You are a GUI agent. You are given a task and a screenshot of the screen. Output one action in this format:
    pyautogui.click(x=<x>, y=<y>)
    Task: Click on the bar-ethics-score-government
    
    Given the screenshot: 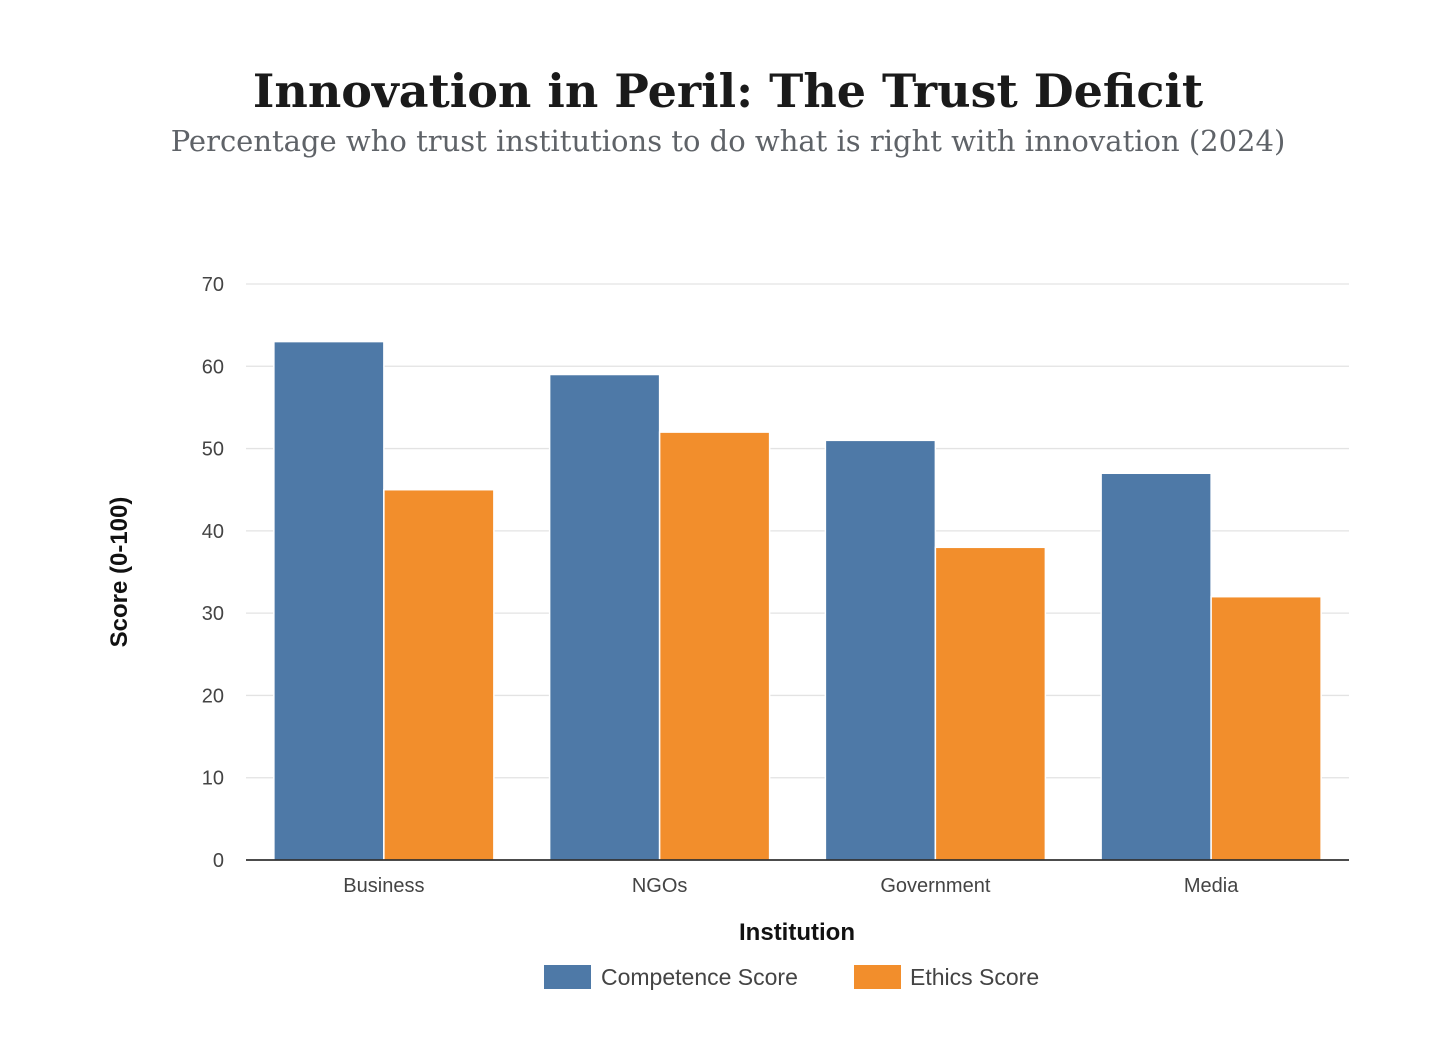 What is the action you would take?
    pyautogui.click(x=990, y=703)
    